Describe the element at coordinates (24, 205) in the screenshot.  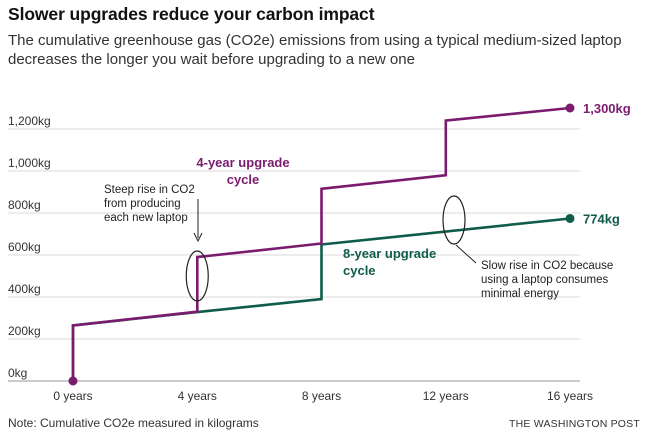
I see `y-tick-label: 800kg` at that location.